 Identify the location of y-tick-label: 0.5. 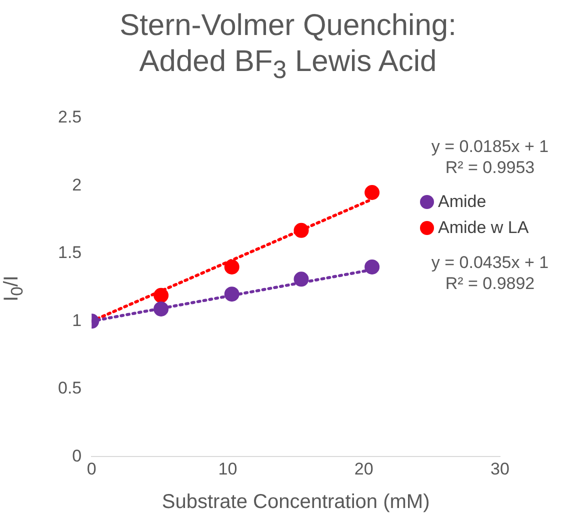
(70, 388).